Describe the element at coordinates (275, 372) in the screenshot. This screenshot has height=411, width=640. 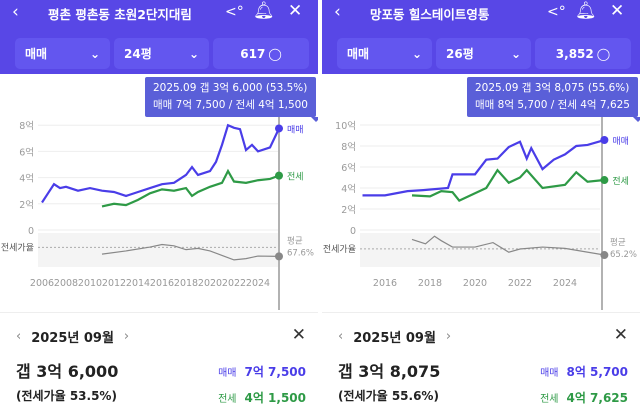
I see `sale-value: 7억 7,500` at that location.